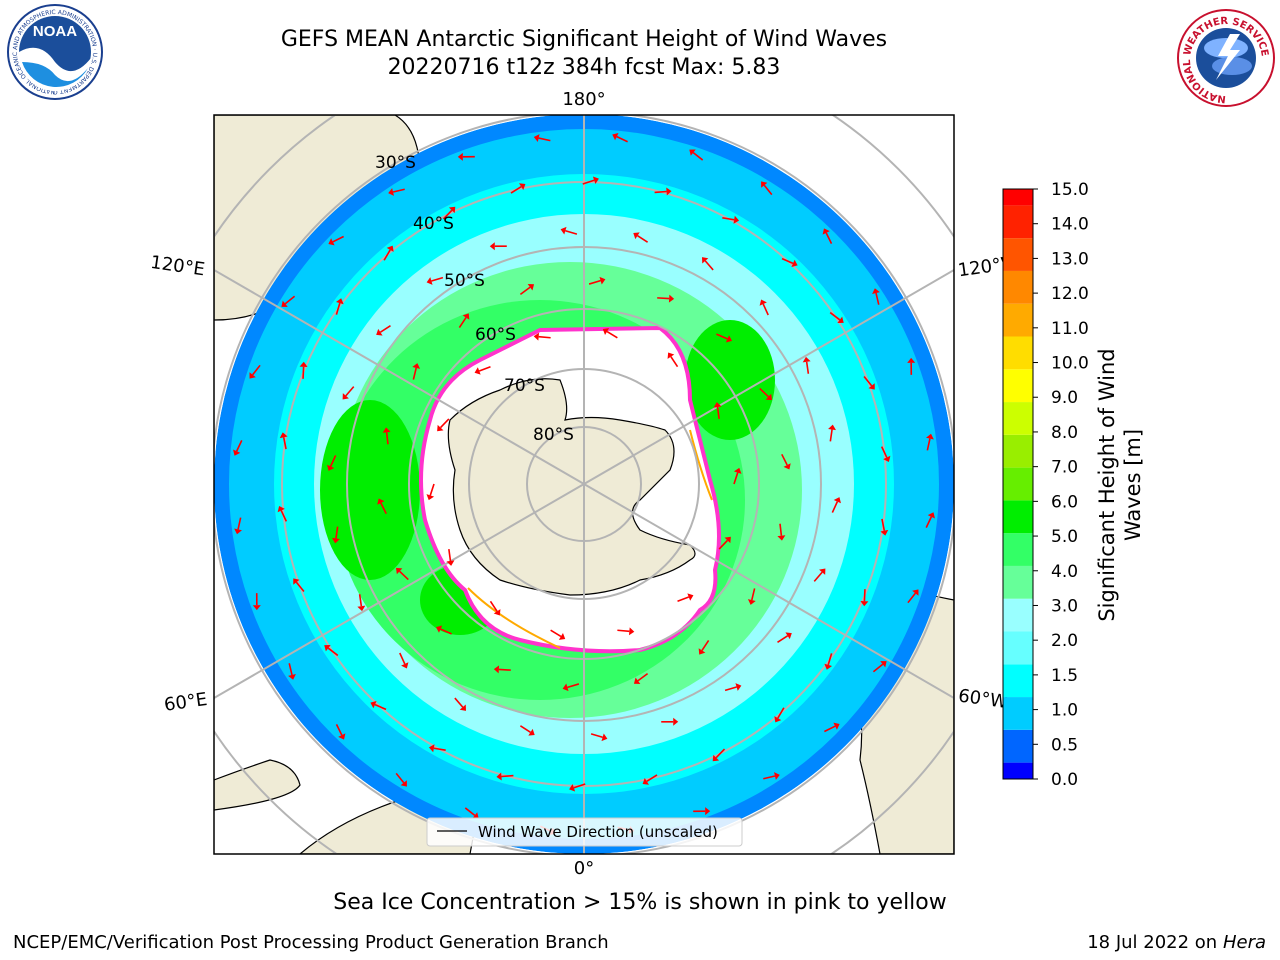 Image resolution: width=1280 pixels, height=960 pixels. Describe the element at coordinates (553, 435) in the screenshot. I see `lat-label-80s: 80°S` at that location.